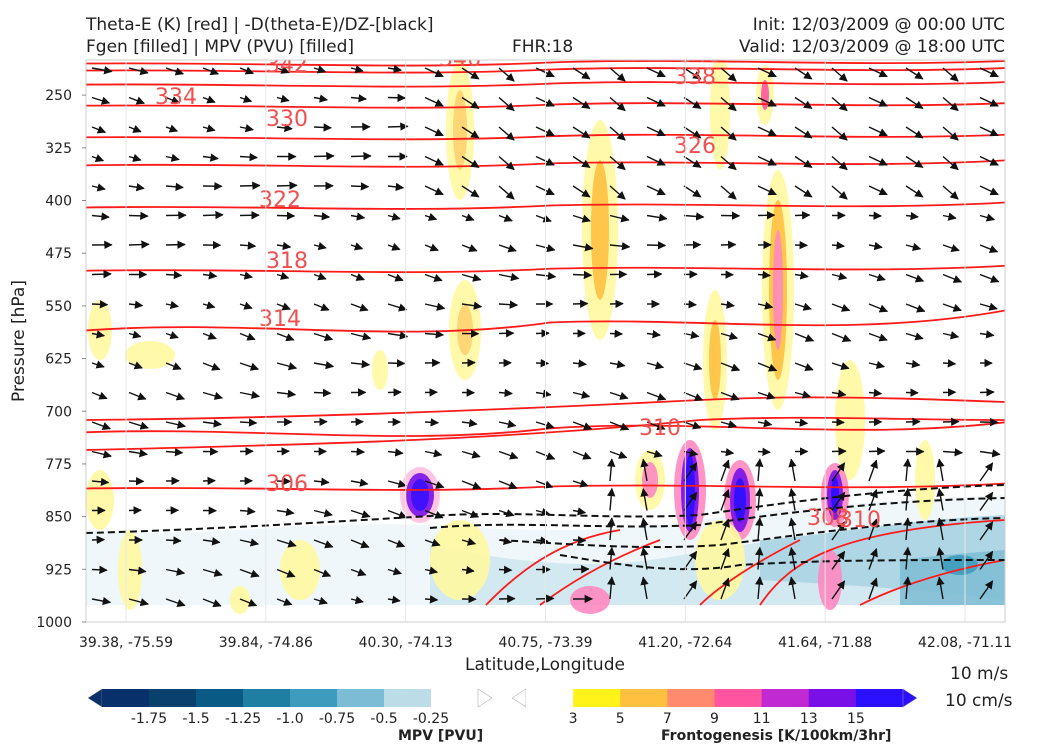 The image size is (1050, 750). Describe the element at coordinates (126, 643) in the screenshot. I see `x-tick-label: 39.38, -75.59` at that location.